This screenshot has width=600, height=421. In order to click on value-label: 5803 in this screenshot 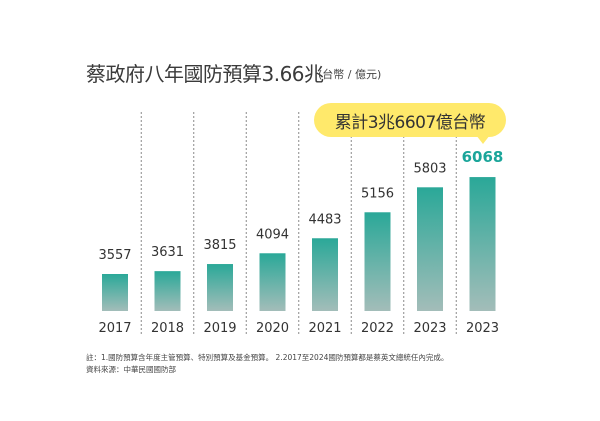, I will do `click(429, 168)`.